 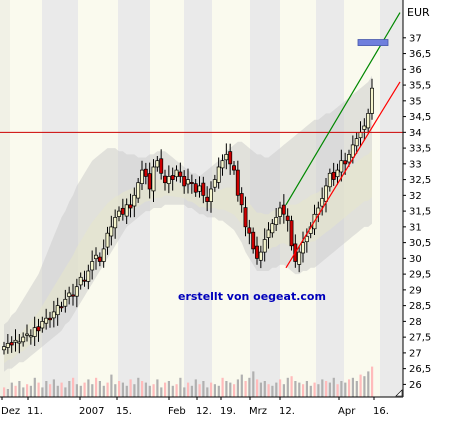 I want to click on y-tick-label: 31,5, so click(x=420, y=212).